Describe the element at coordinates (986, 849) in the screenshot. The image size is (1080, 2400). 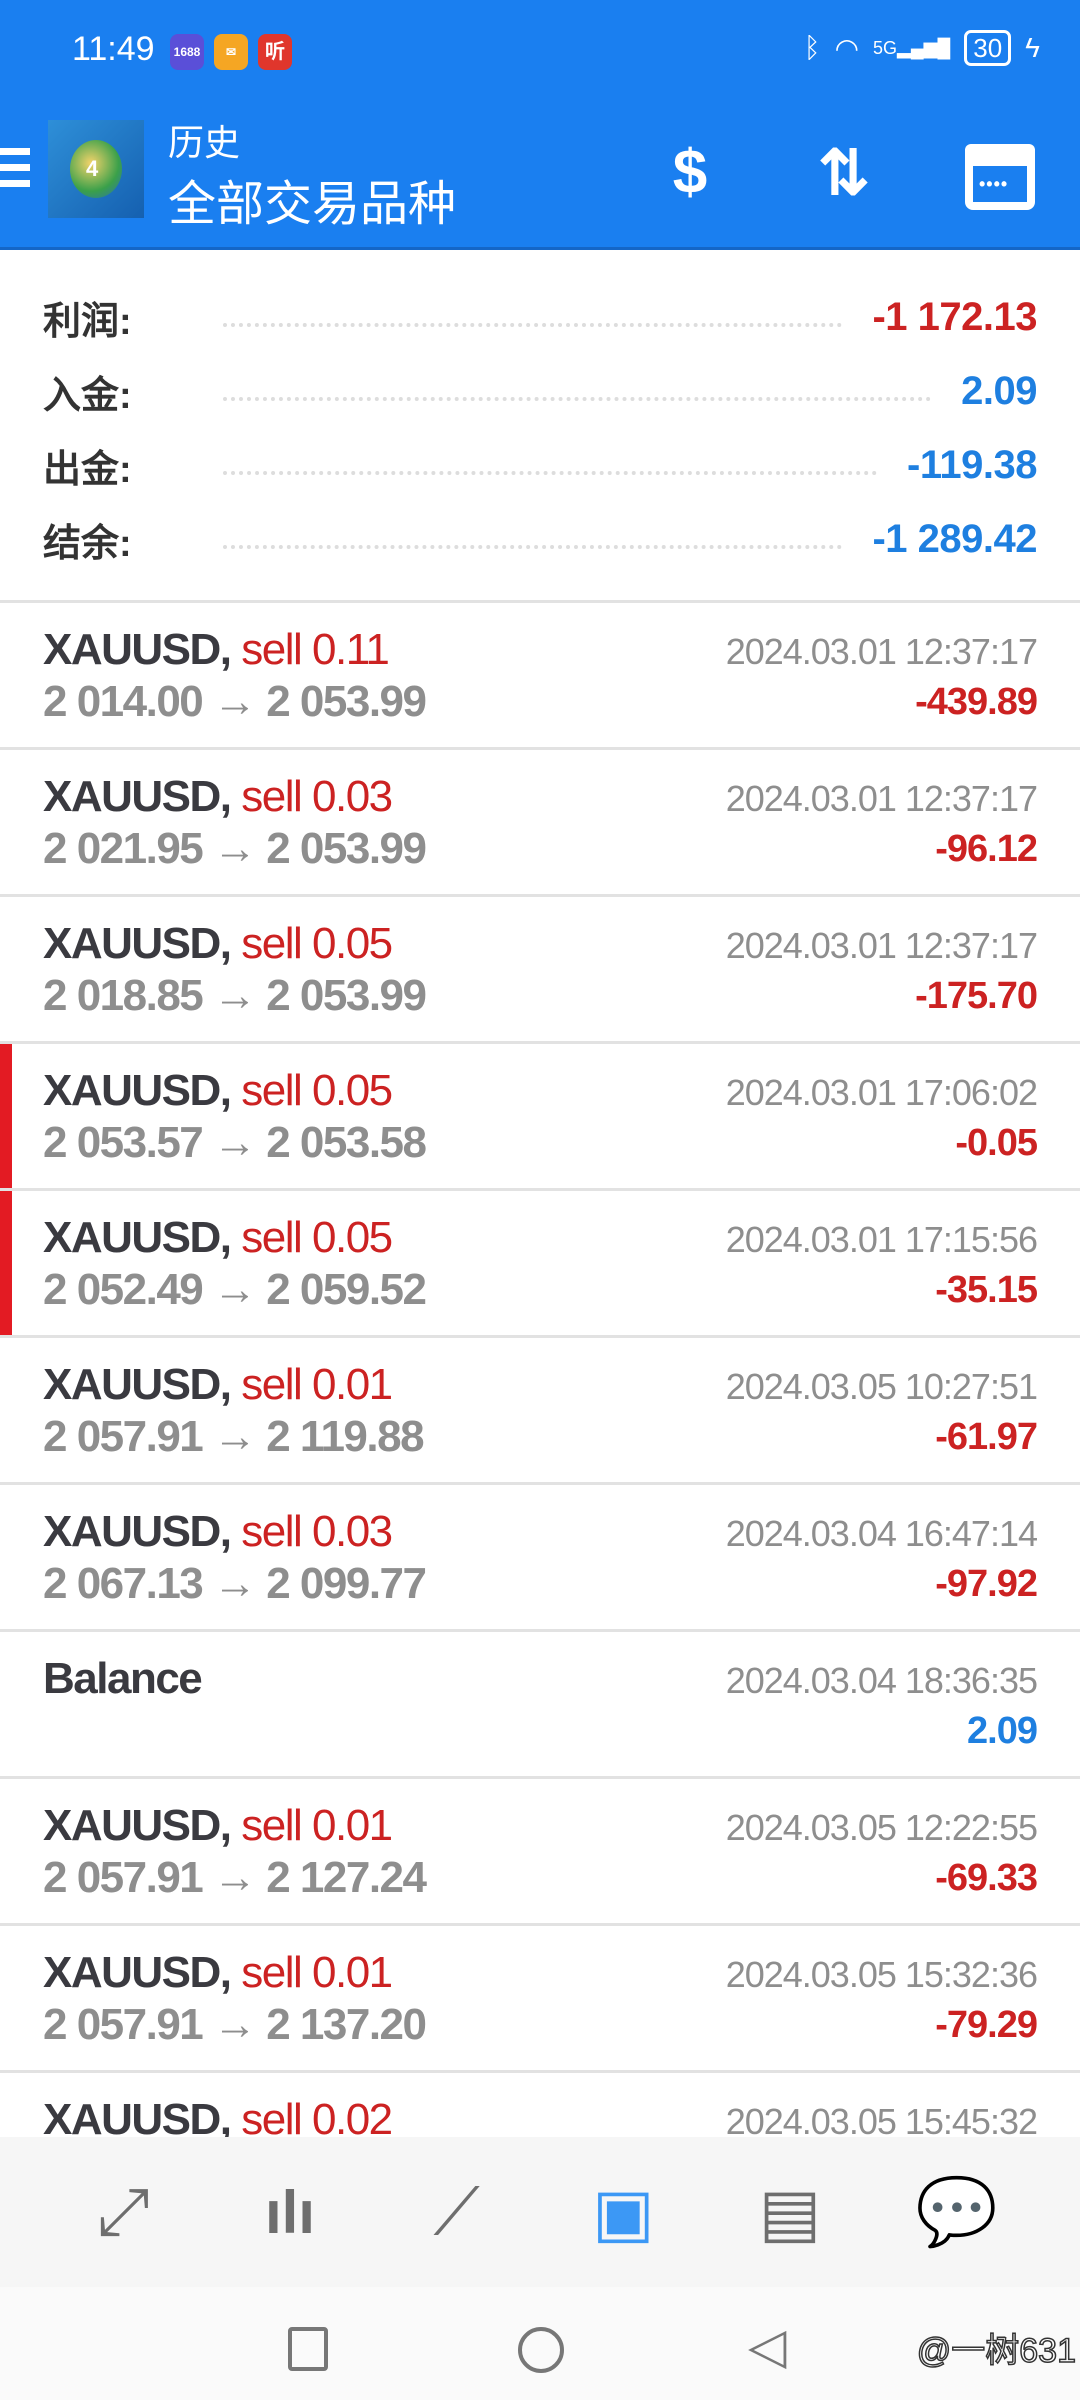
I see `deal-profit: -96.12` at that location.